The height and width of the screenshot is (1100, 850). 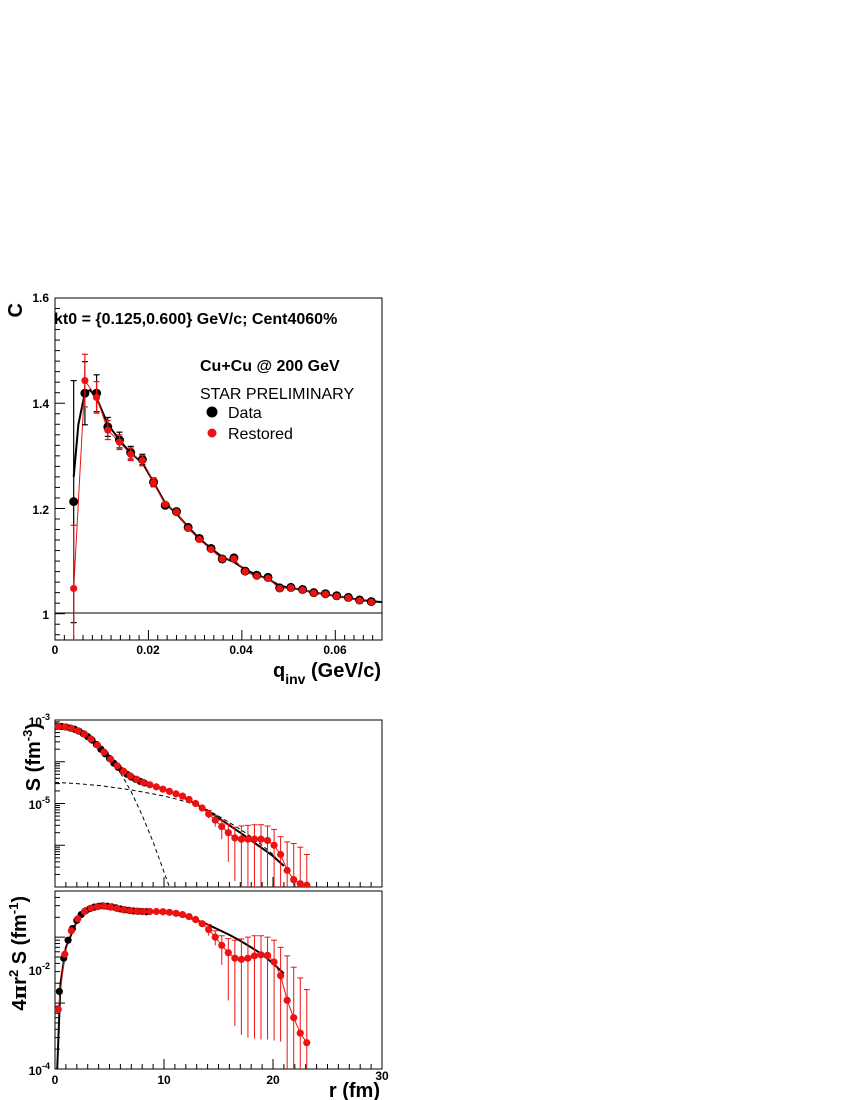 I want to click on y-tick-label-1e-4: 10⁻⁴, so click(x=39, y=1069).